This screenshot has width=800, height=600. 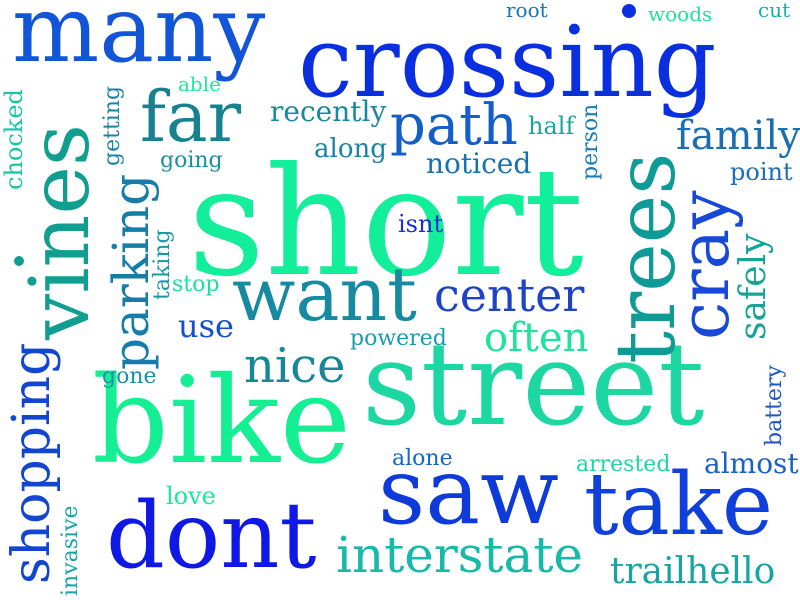 What do you see at coordinates (398, 338) in the screenshot?
I see `word-powered: powered` at bounding box center [398, 338].